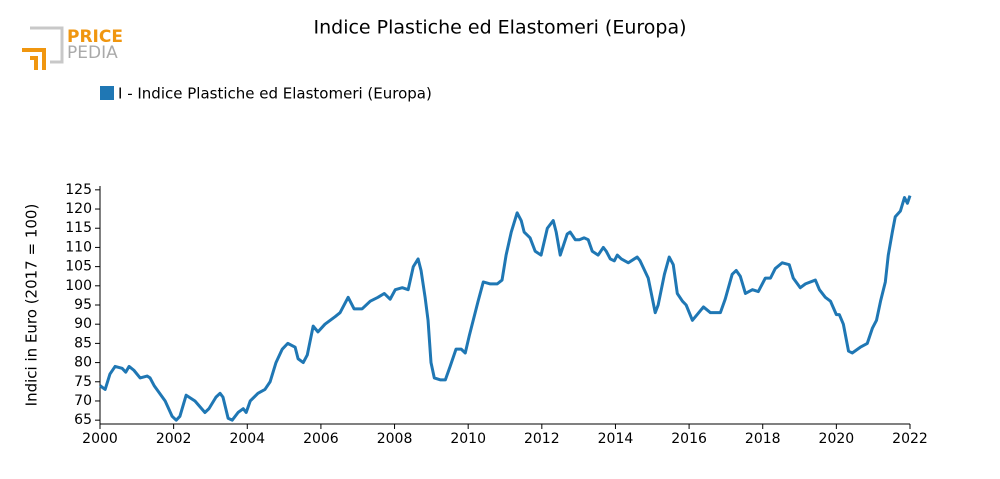 This screenshot has height=479, width=1000. I want to click on y-axis-label: Indici in Euro (2017 = 100), so click(32, 305).